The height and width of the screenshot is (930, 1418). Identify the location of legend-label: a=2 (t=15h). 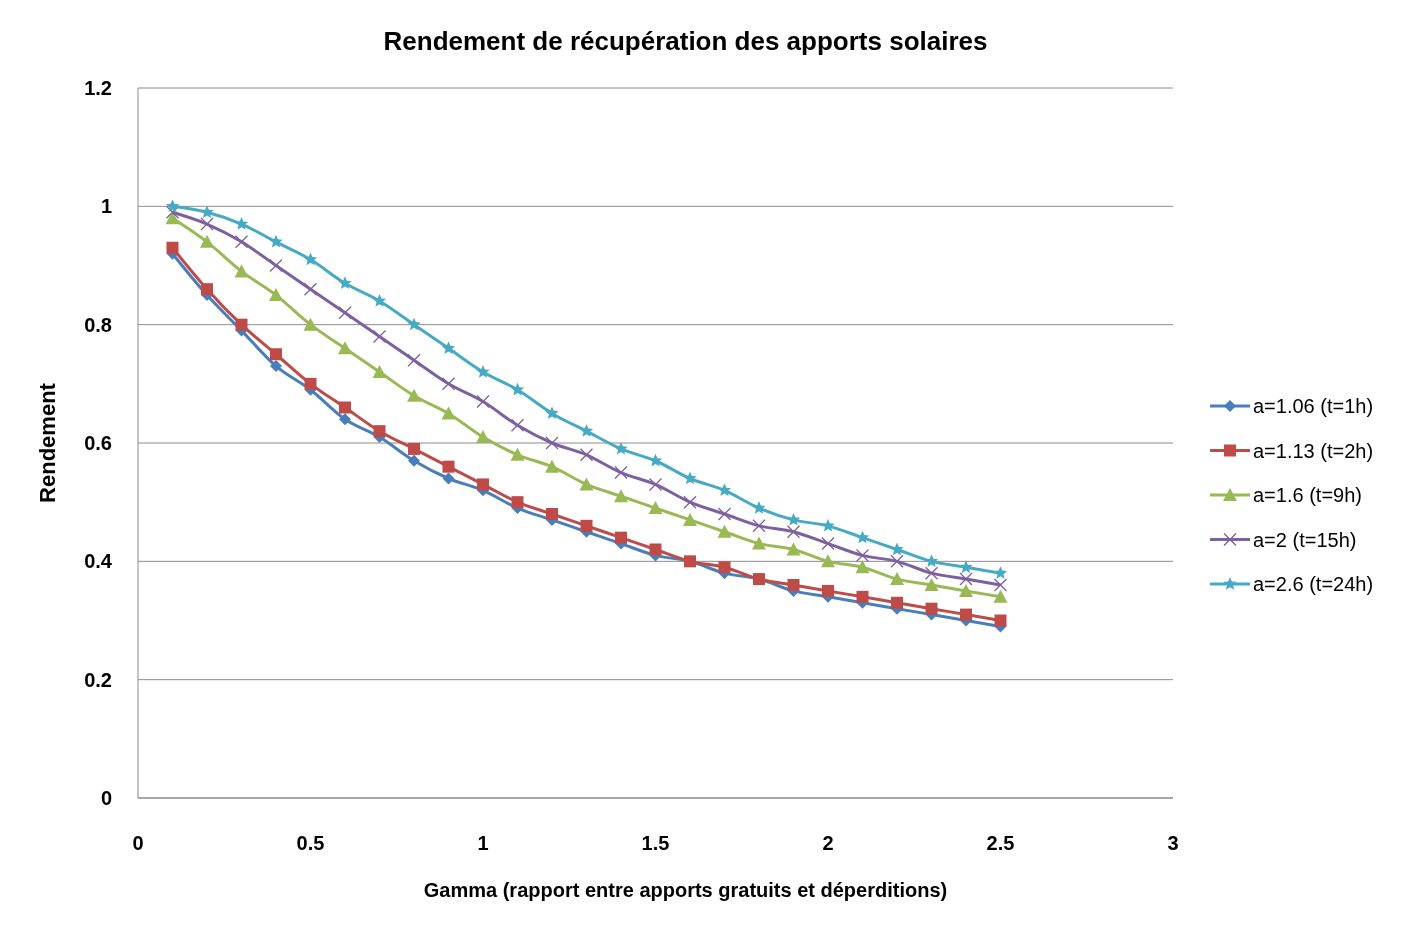
(1305, 539).